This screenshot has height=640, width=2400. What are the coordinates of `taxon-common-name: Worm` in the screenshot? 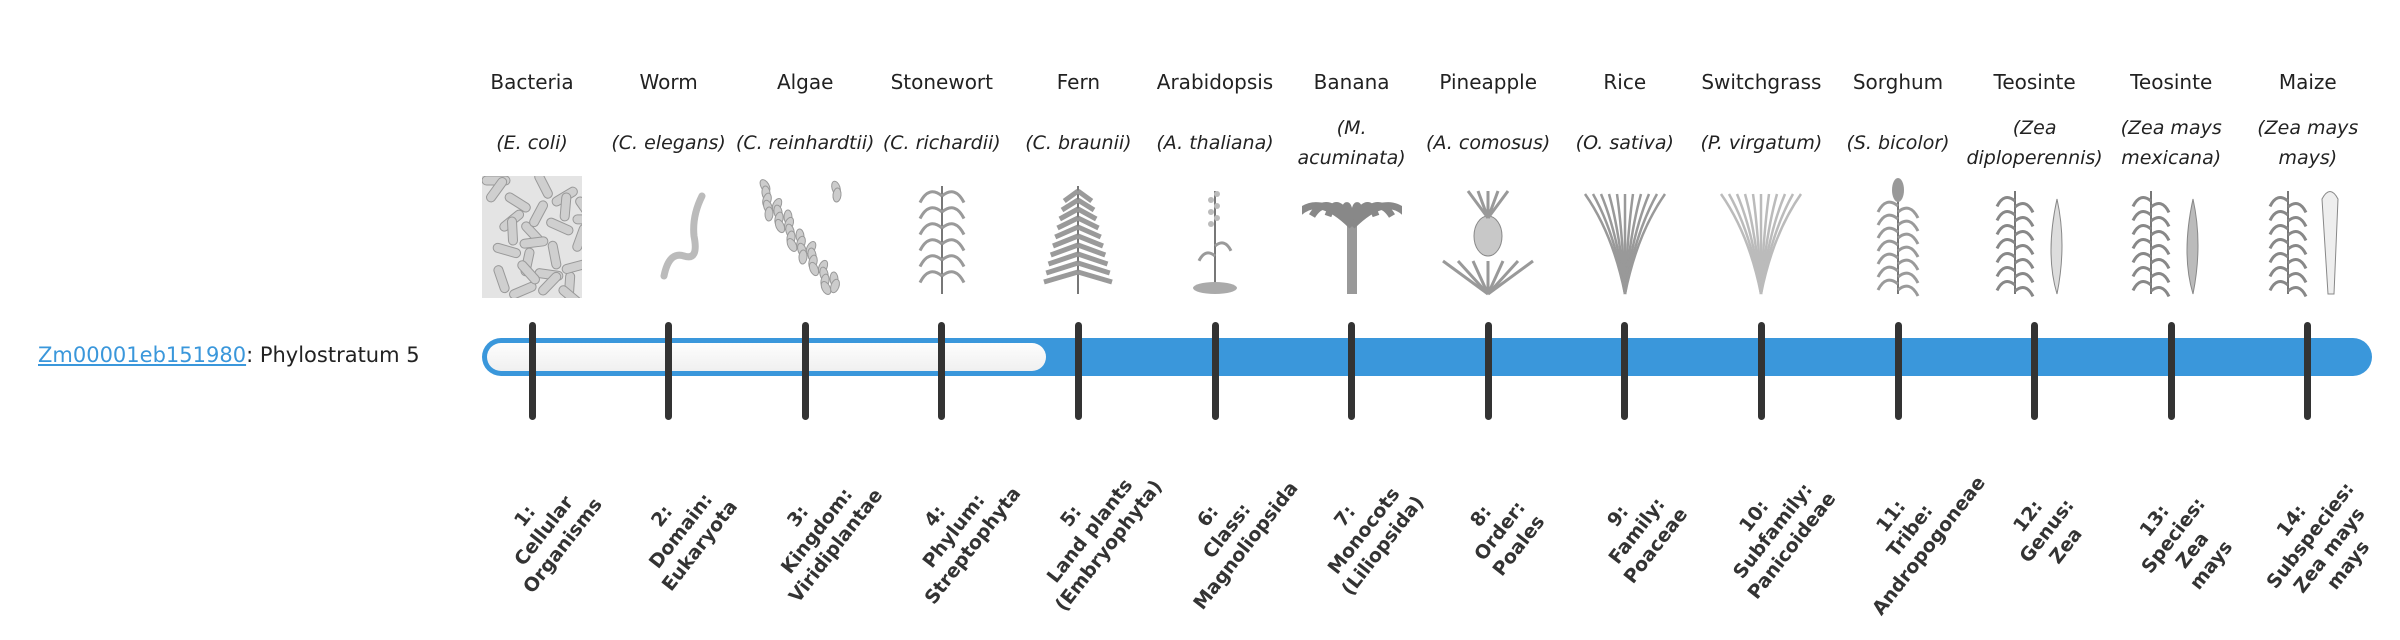 It's located at (668, 82).